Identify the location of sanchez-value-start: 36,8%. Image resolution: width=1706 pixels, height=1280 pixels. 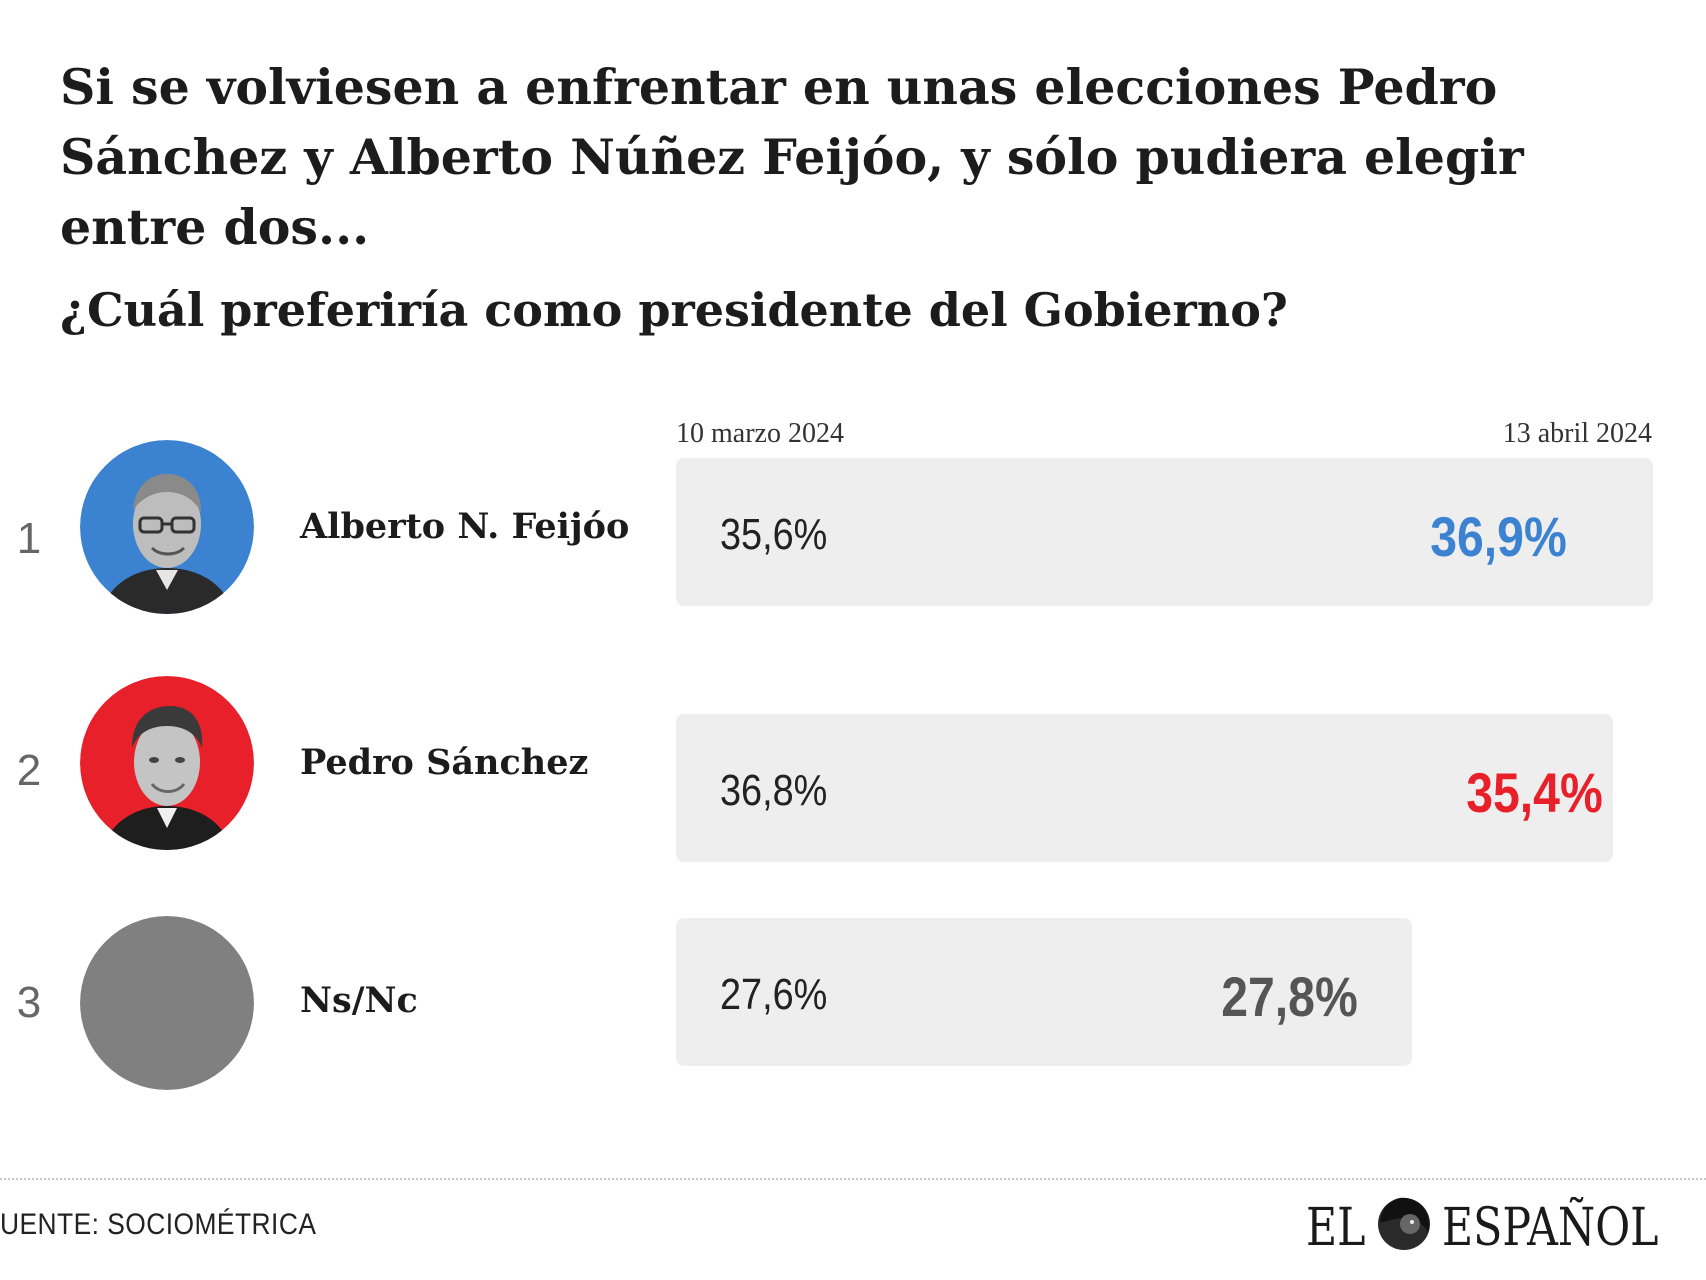
(774, 790).